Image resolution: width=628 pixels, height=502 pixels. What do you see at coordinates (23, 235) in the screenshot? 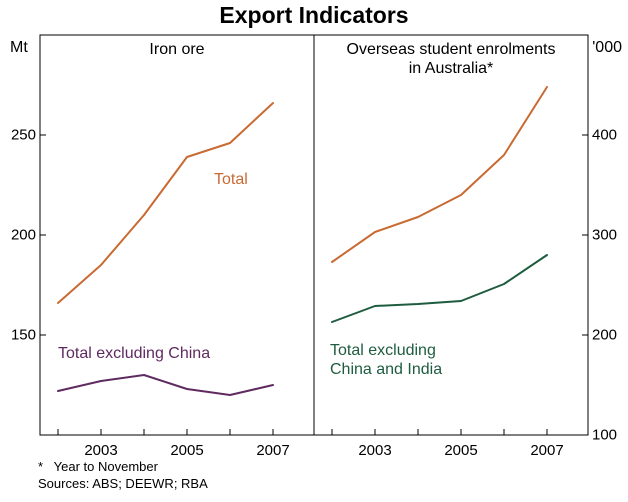
I see `y-tick-label-left: 200` at bounding box center [23, 235].